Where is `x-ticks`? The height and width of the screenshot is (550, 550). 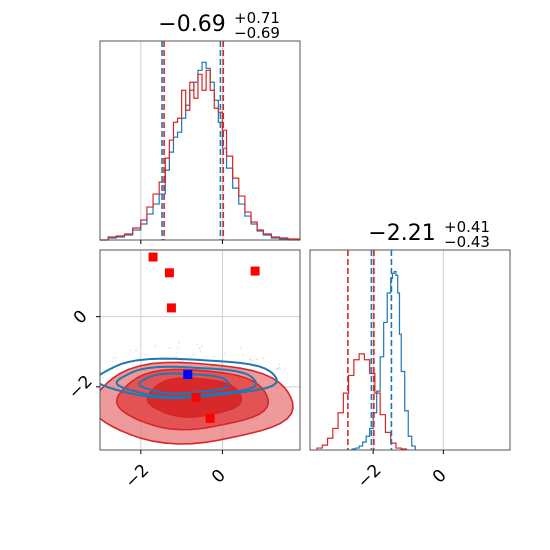 x-ticks is located at coordinates (181, 242).